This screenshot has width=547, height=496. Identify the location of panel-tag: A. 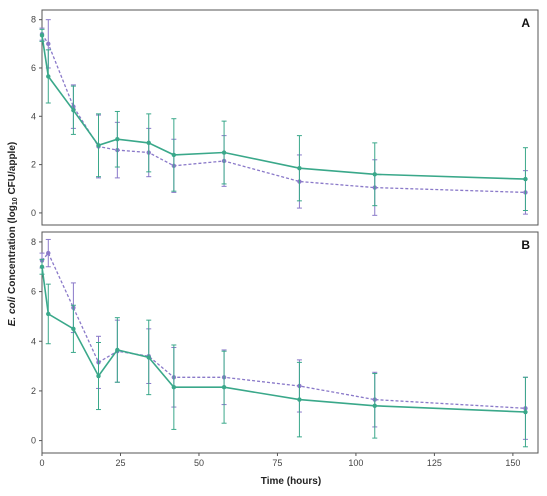
(525, 23).